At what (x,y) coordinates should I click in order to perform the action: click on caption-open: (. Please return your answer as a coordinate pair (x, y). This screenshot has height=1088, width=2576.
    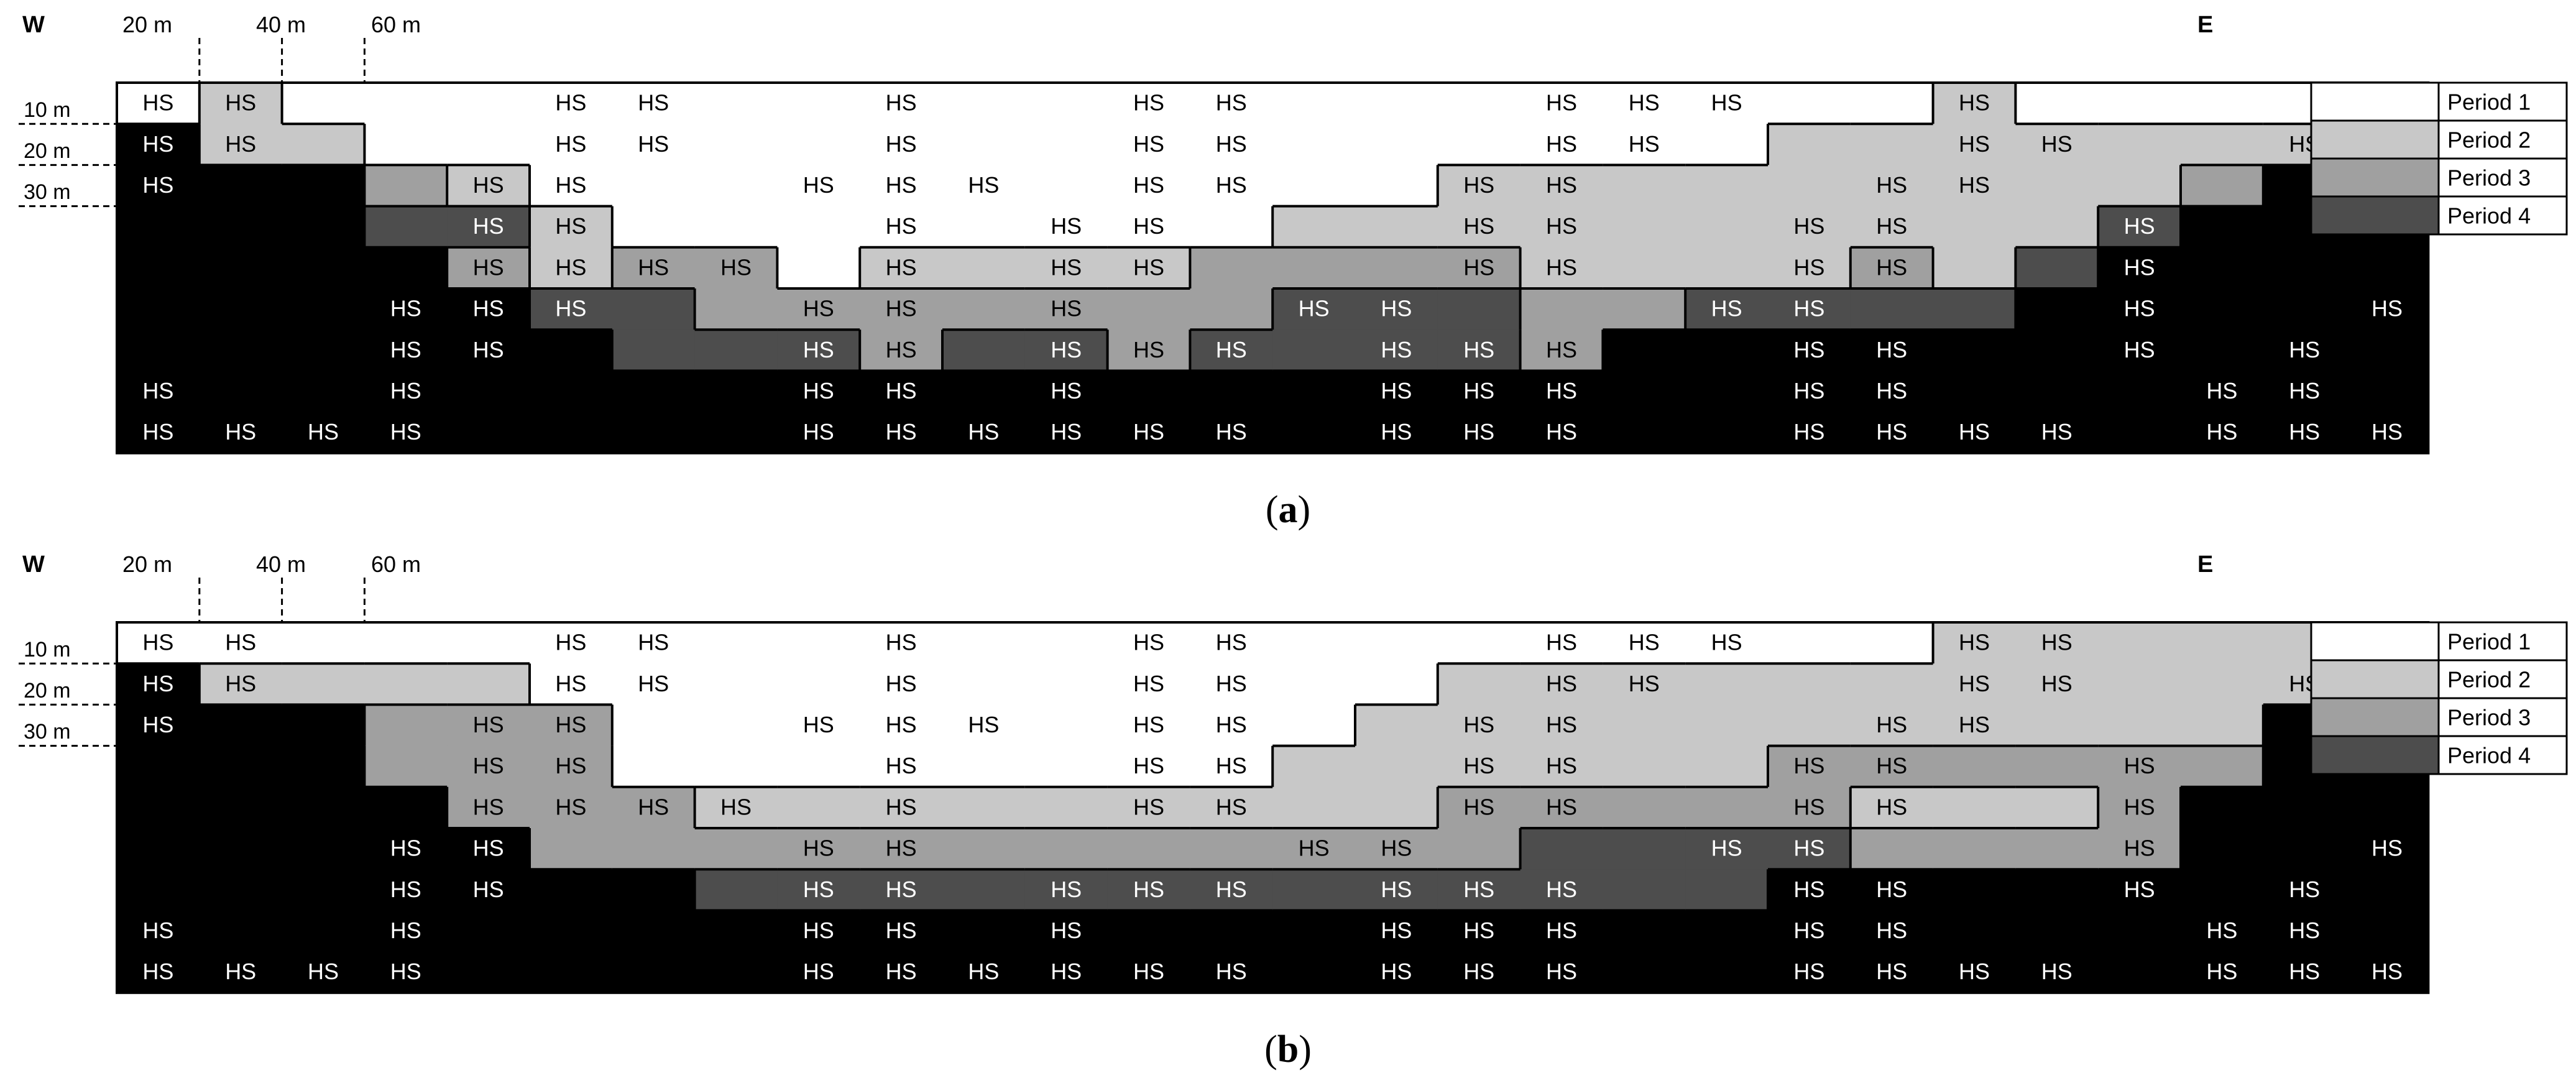
    Looking at the image, I should click on (1270, 1049).